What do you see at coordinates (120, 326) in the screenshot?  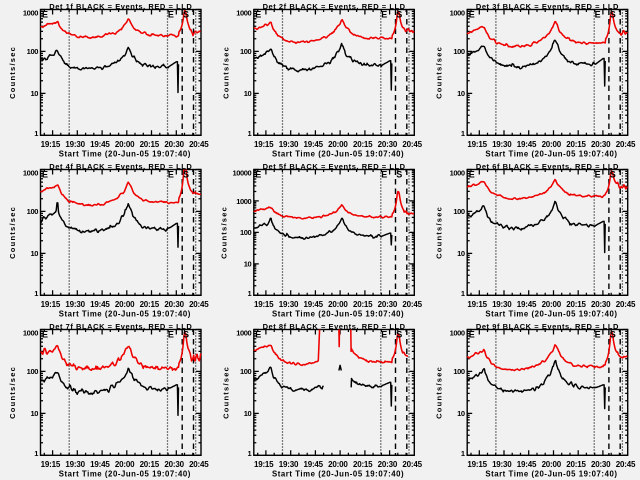 I see `svg-text:Det 7f BLACK = Events, RED = L: Det 7f BLACK = Events, RED = LLD` at bounding box center [120, 326].